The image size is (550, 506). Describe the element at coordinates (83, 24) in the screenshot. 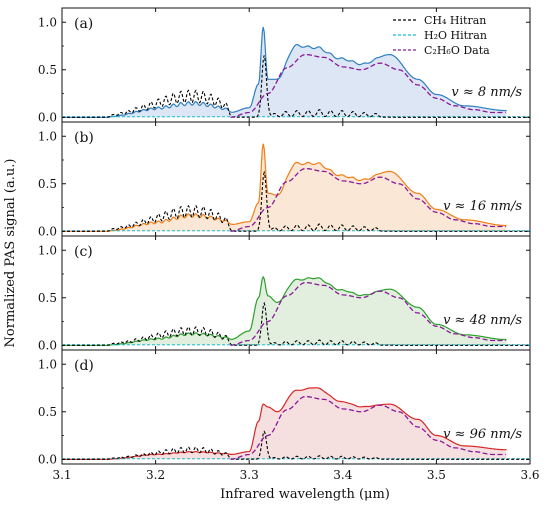

I see `panel-label: (a)` at that location.